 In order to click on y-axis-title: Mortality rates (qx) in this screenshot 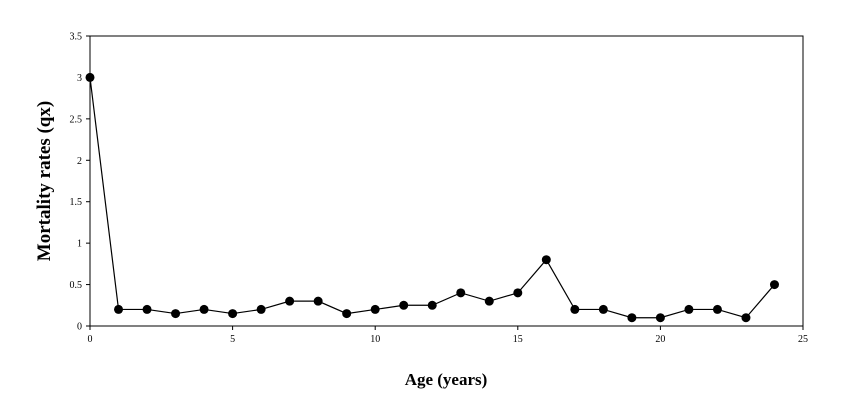, I will do `click(44, 181)`.